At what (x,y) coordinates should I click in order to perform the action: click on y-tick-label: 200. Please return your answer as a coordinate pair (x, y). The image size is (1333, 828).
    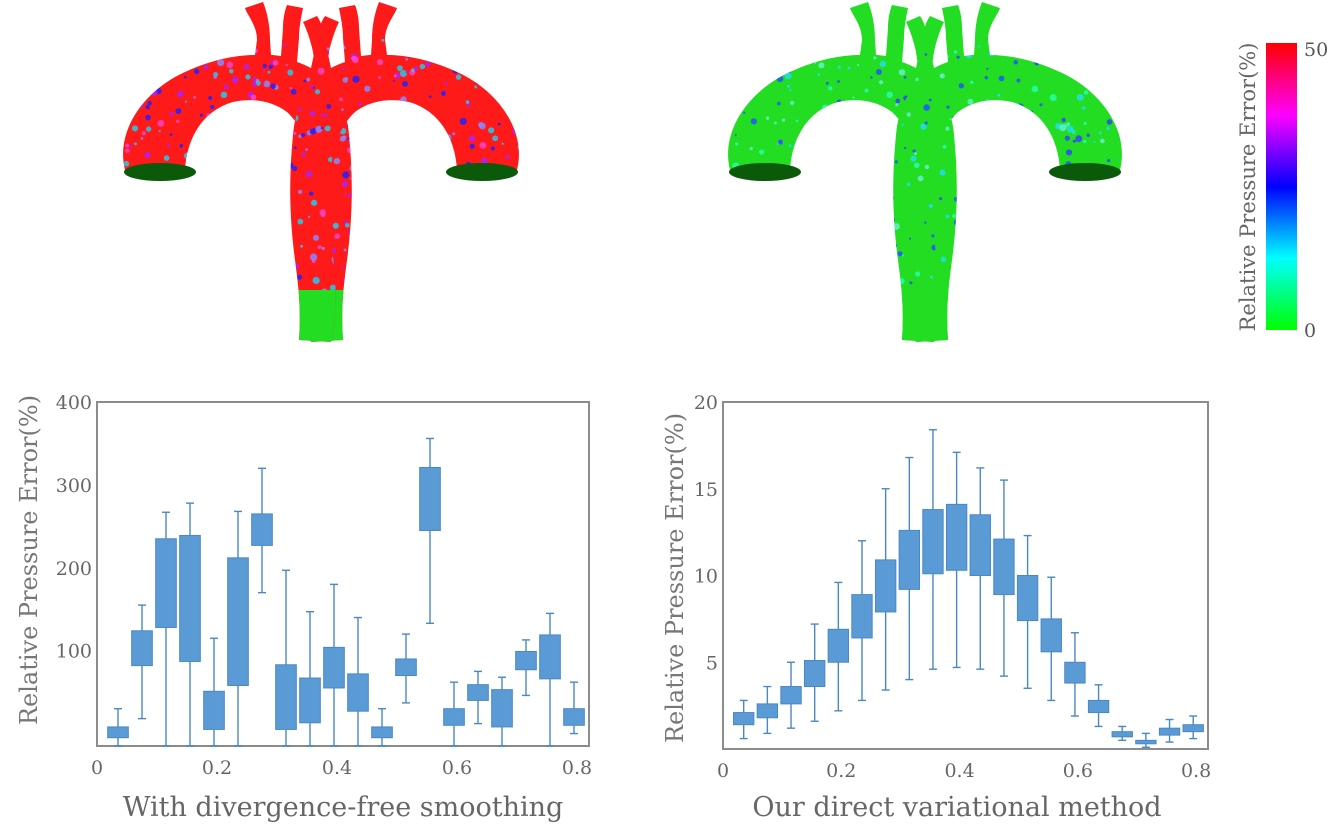
    Looking at the image, I should click on (74, 569).